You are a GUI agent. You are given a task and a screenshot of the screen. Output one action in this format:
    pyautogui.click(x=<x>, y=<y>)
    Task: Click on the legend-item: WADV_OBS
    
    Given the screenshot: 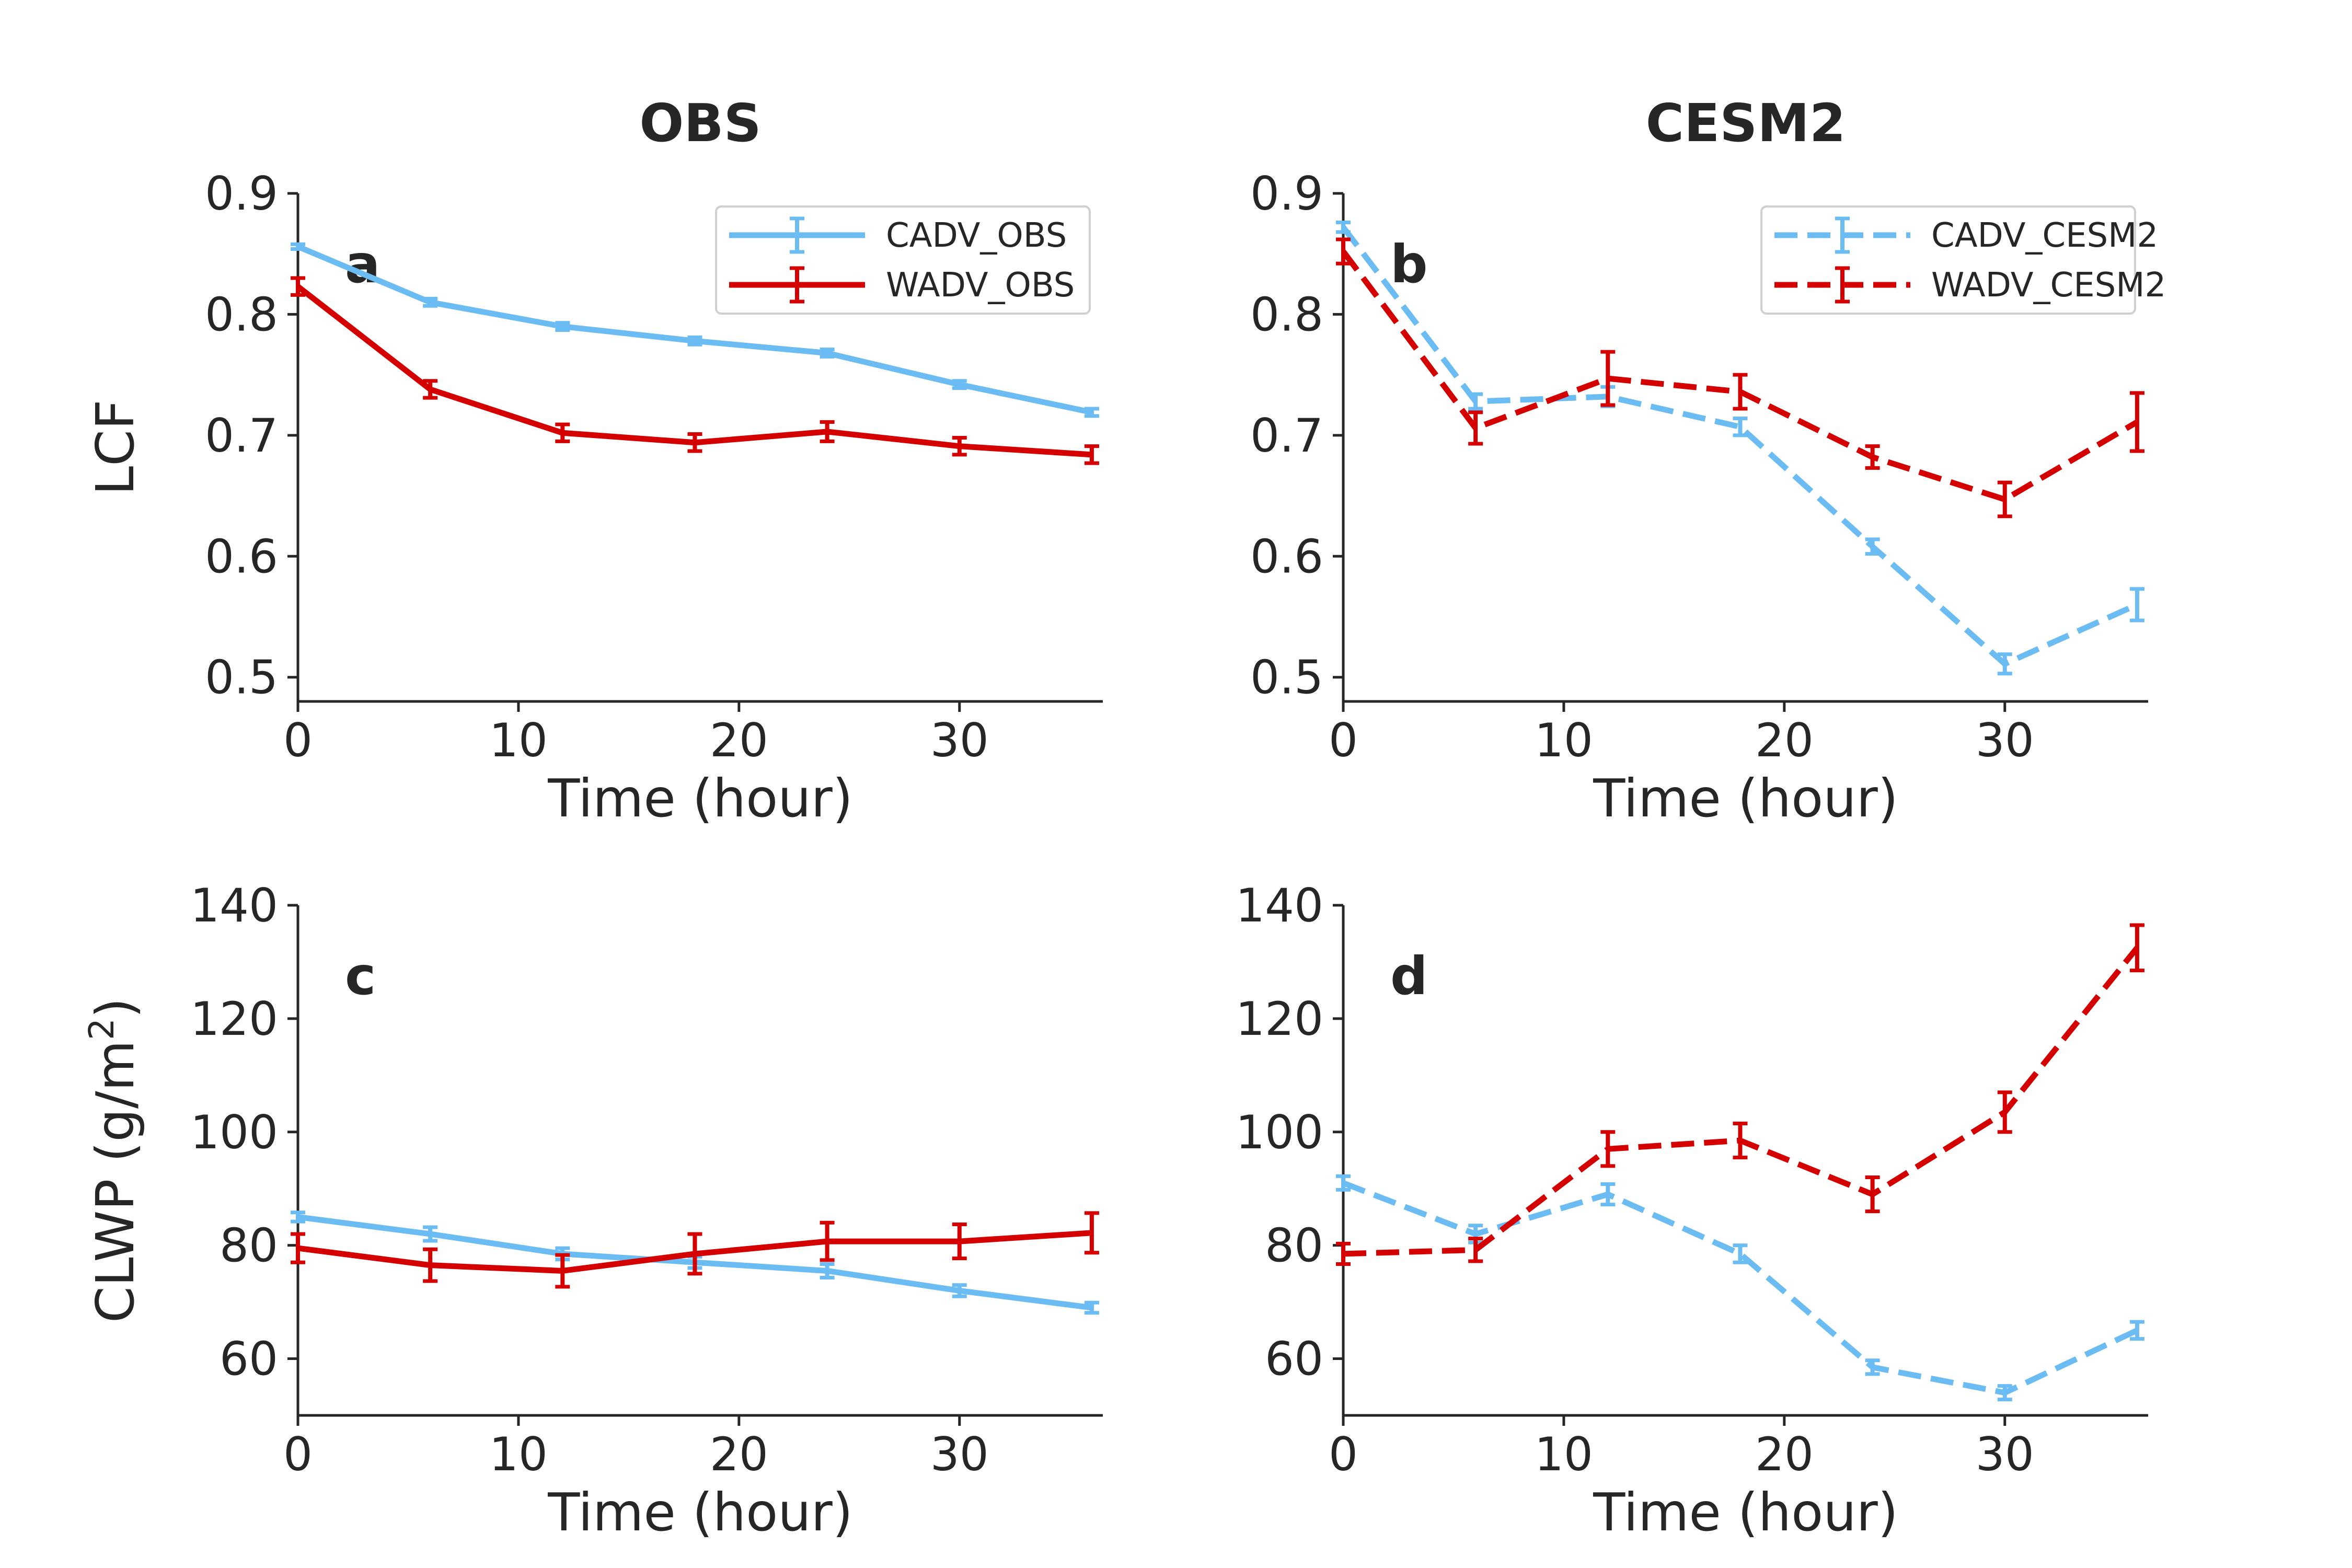 What is the action you would take?
    pyautogui.click(x=902, y=285)
    